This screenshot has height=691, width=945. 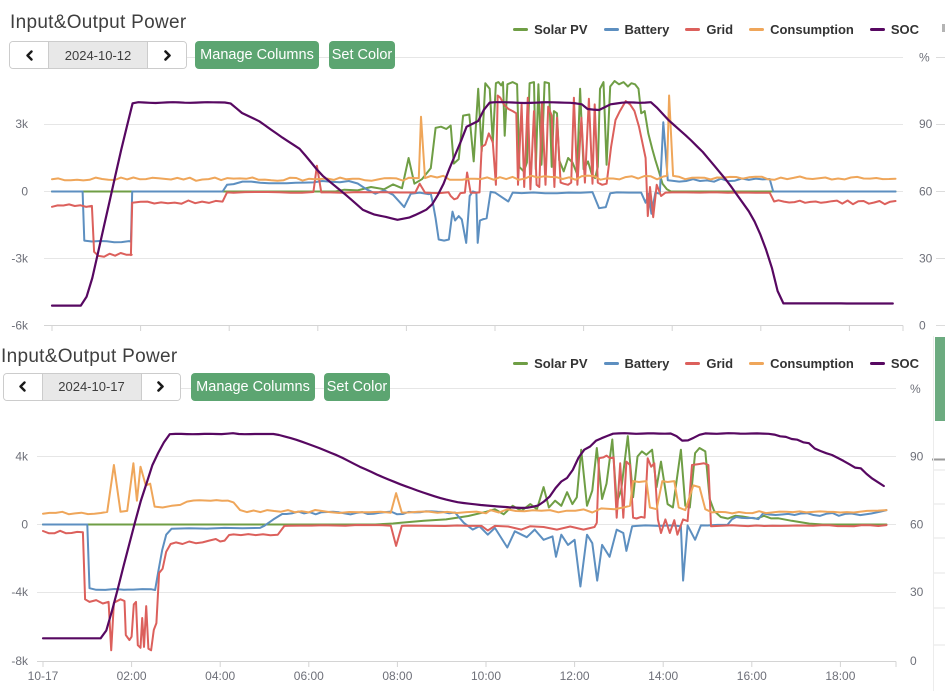 What do you see at coordinates (22, 457) in the screenshot?
I see `svg-text: 4k` at bounding box center [22, 457].